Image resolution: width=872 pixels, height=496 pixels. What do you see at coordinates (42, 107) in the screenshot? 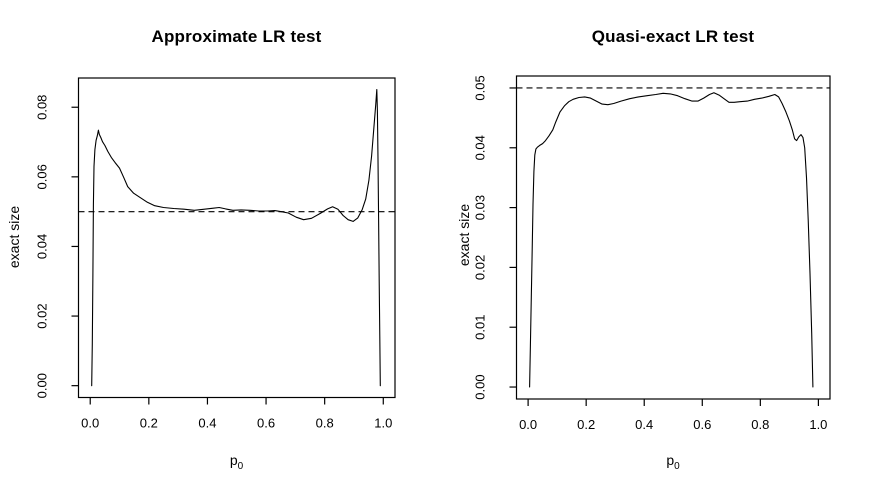
I see `y-tick-label: 0.08` at bounding box center [42, 107].